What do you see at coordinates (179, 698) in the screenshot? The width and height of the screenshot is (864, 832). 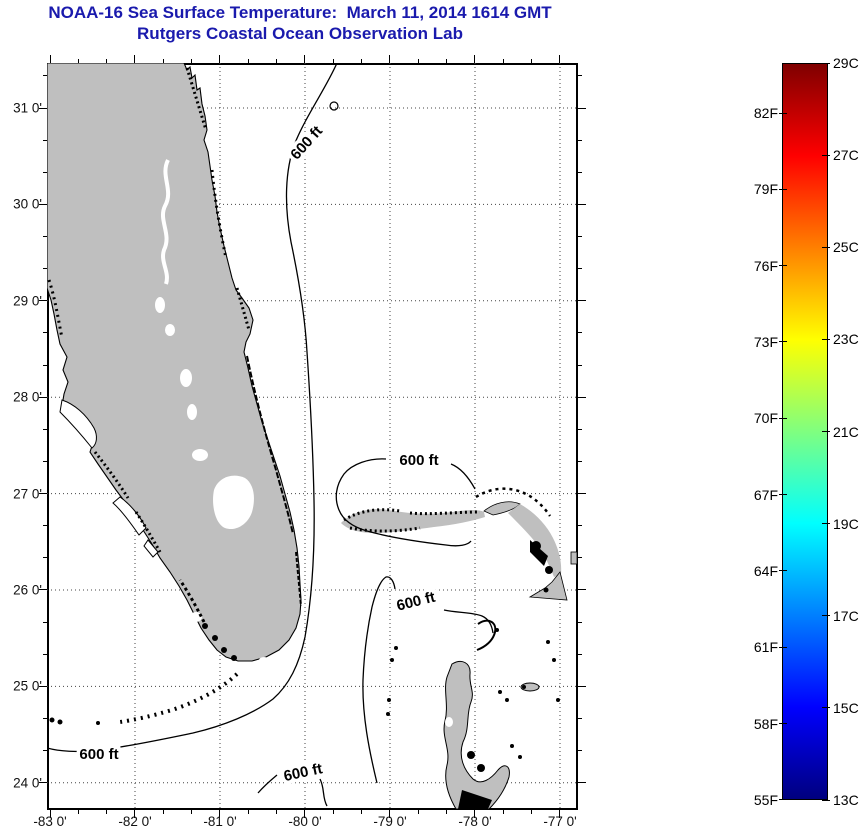 I see `florida-keys` at bounding box center [179, 698].